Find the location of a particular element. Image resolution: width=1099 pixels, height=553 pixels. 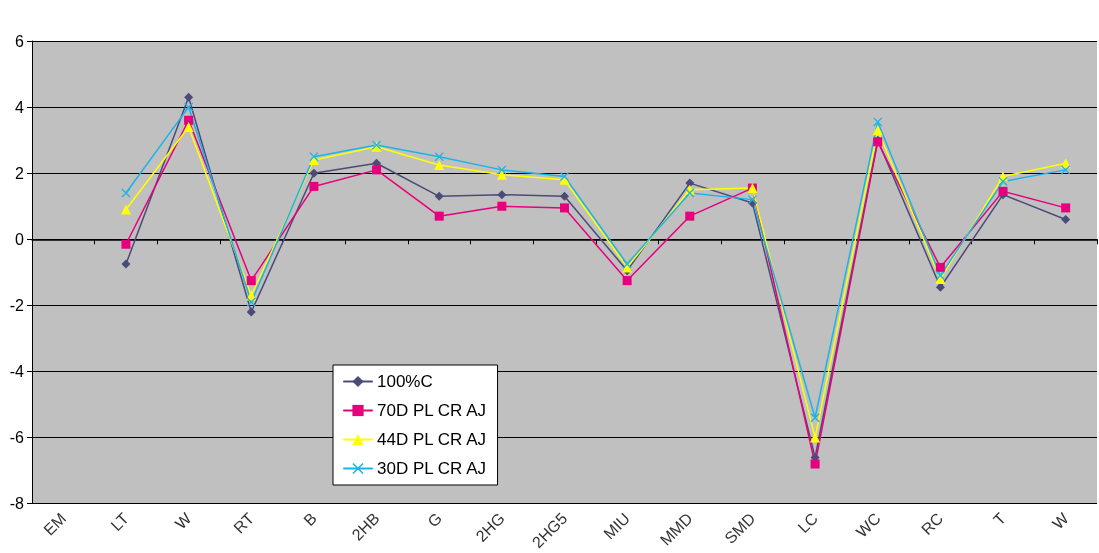

x-tick-label: MIU is located at coordinates (617, 526).